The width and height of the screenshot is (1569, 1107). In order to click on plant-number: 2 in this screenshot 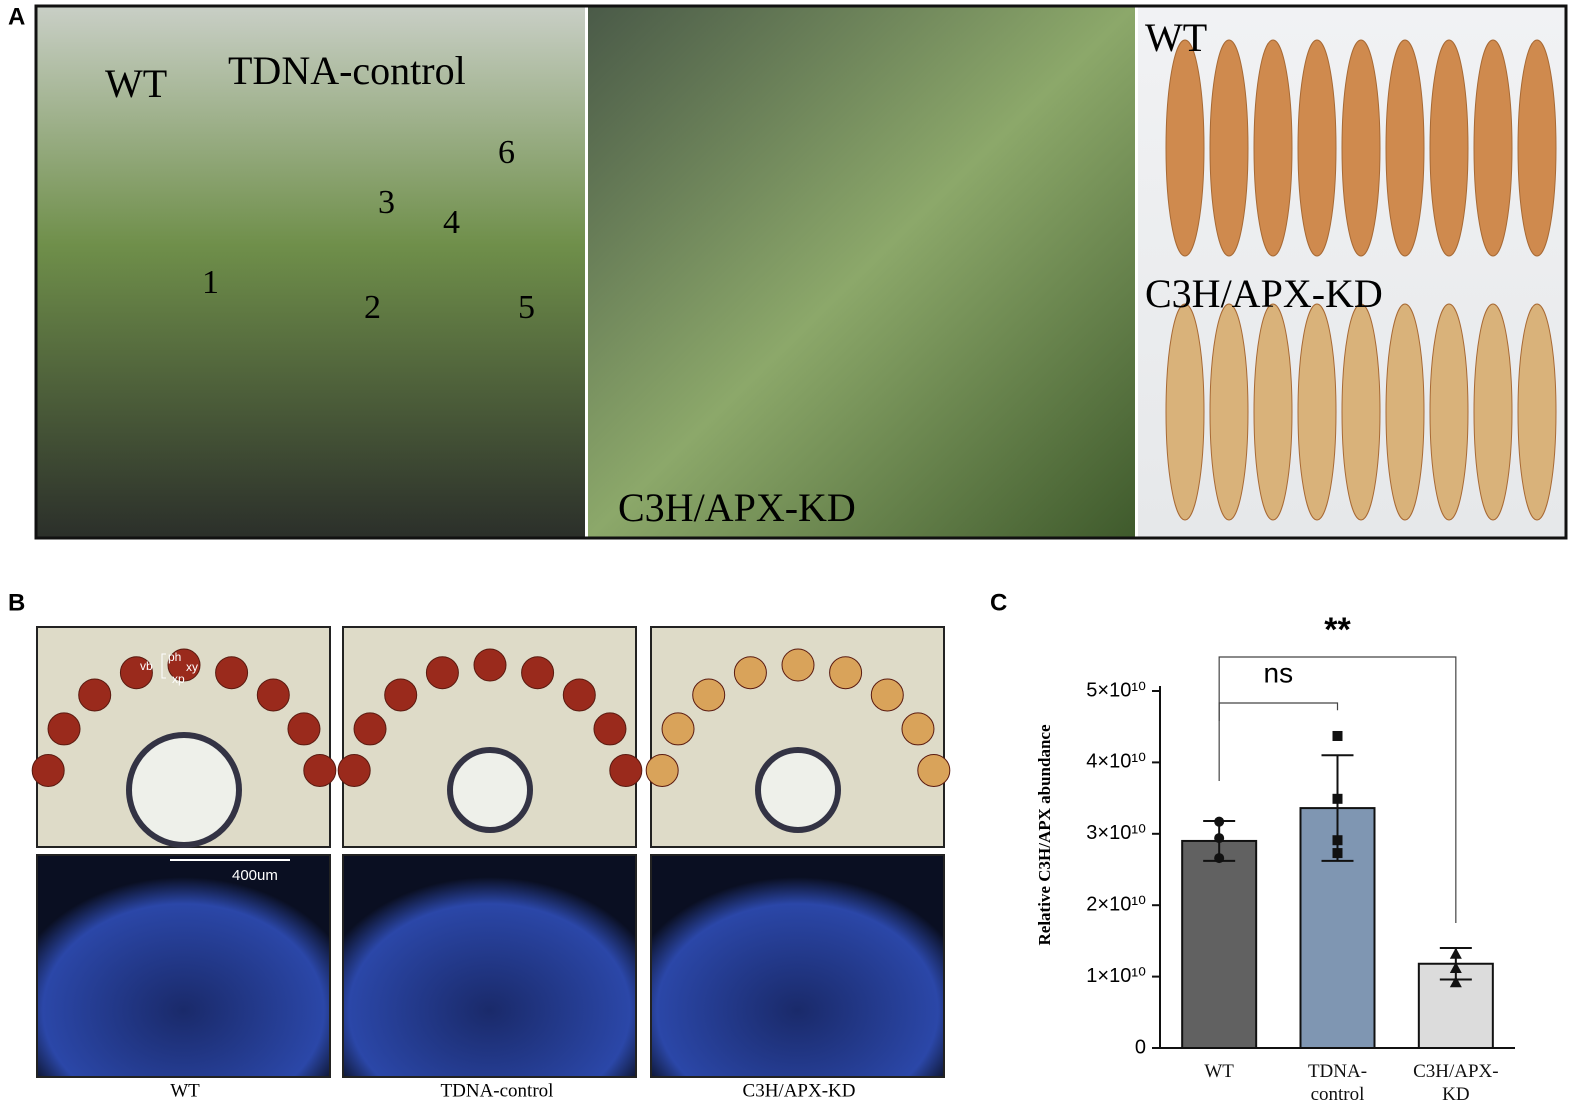, I will do `click(372, 307)`.